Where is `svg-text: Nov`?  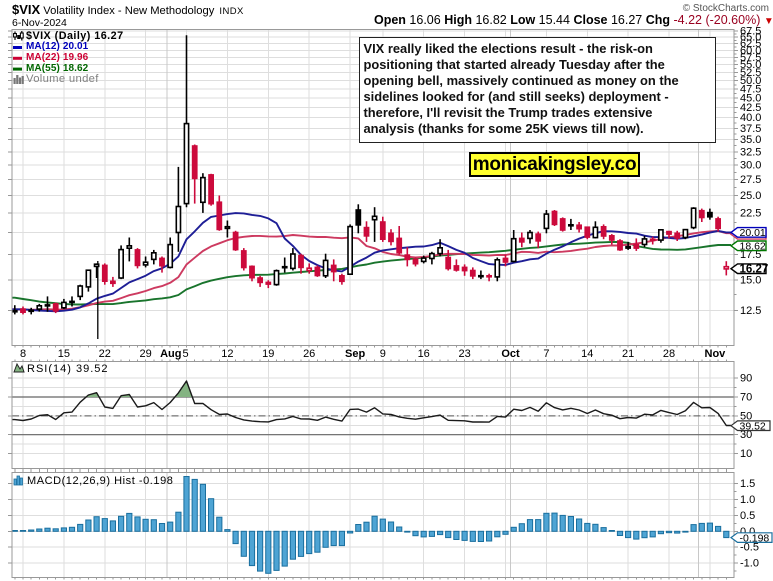 svg-text: Nov is located at coordinates (716, 354).